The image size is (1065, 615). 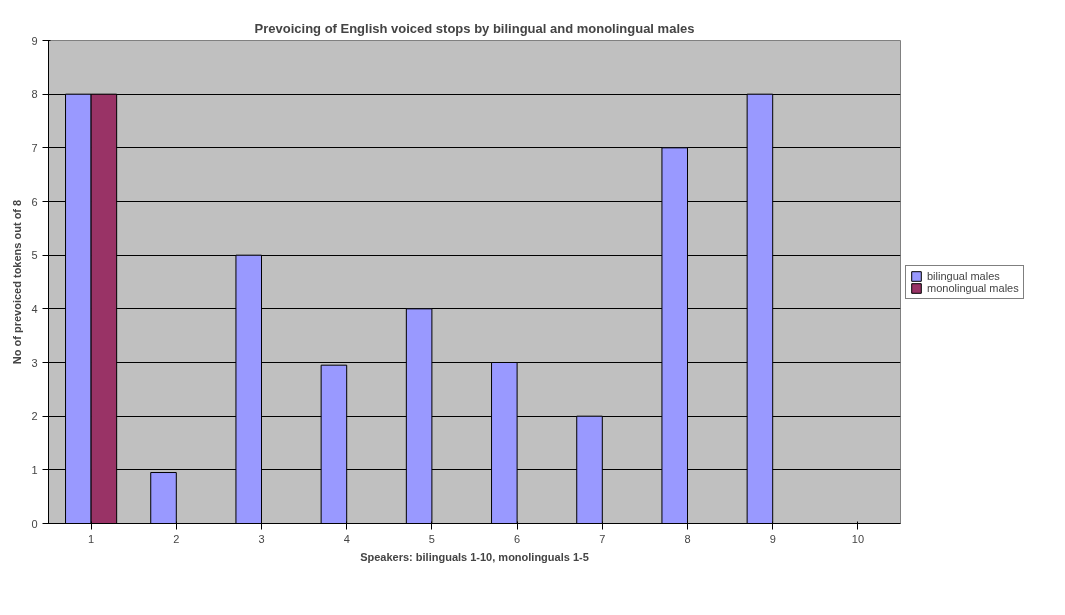 What do you see at coordinates (602, 538) in the screenshot?
I see `x-tick-label: 7` at bounding box center [602, 538].